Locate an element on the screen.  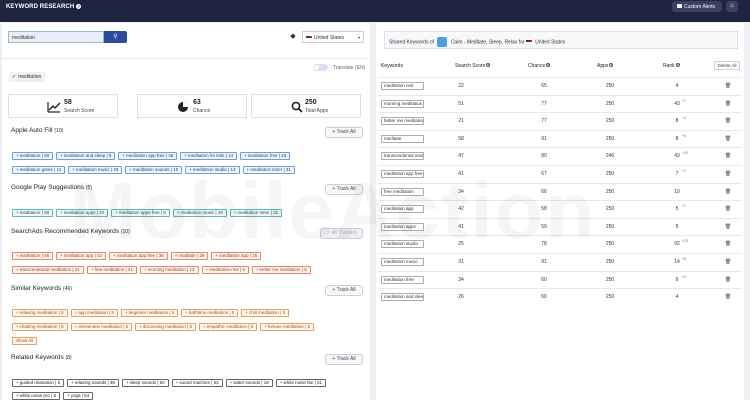
keyword-chip: +meditation apps | 10 is located at coordinates (82, 213).